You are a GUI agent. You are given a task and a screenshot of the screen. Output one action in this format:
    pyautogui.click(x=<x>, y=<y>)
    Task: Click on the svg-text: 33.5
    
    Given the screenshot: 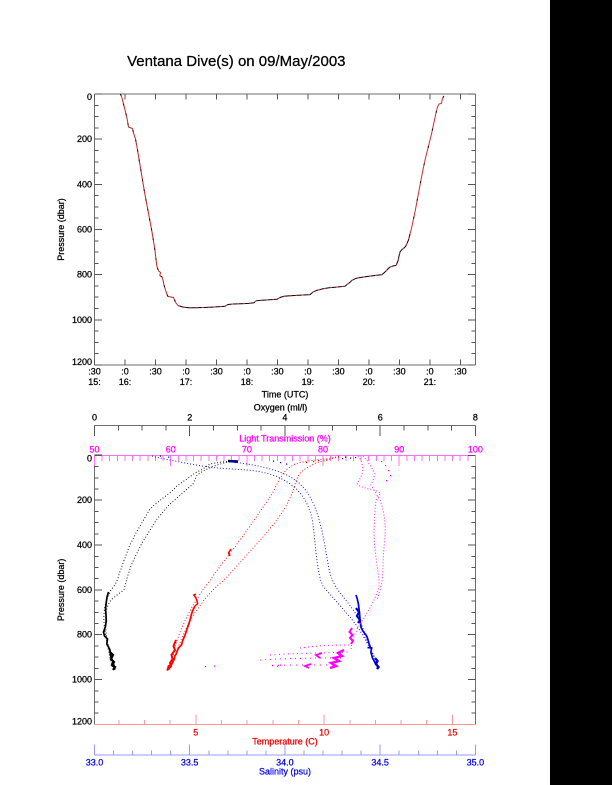 What is the action you would take?
    pyautogui.click(x=190, y=762)
    